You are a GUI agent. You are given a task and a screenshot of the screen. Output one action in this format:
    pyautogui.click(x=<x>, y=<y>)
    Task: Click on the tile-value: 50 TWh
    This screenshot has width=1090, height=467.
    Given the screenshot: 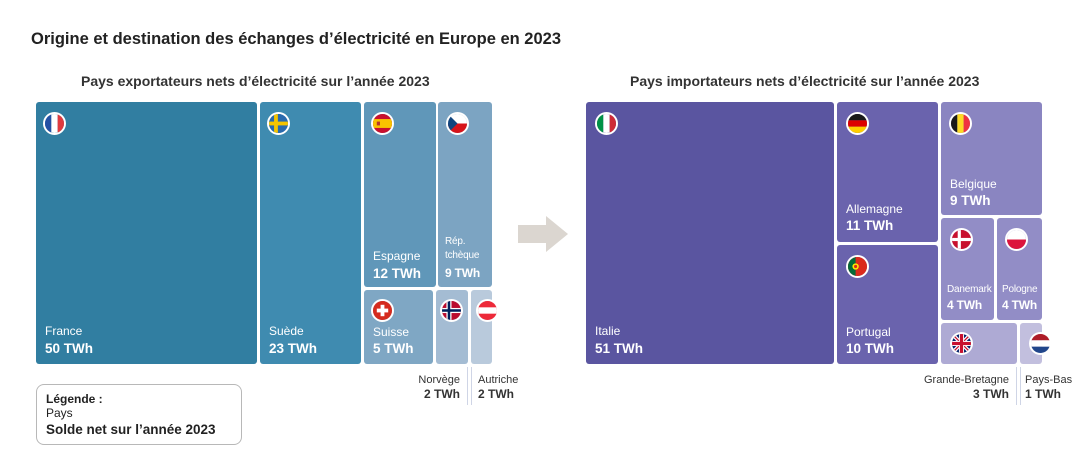 What is the action you would take?
    pyautogui.click(x=69, y=348)
    